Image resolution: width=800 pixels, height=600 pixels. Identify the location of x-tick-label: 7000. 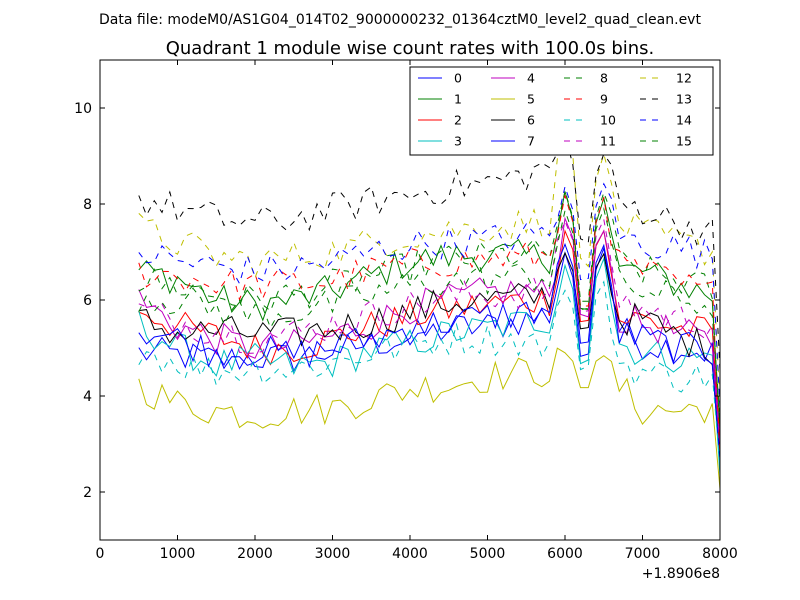
(643, 554).